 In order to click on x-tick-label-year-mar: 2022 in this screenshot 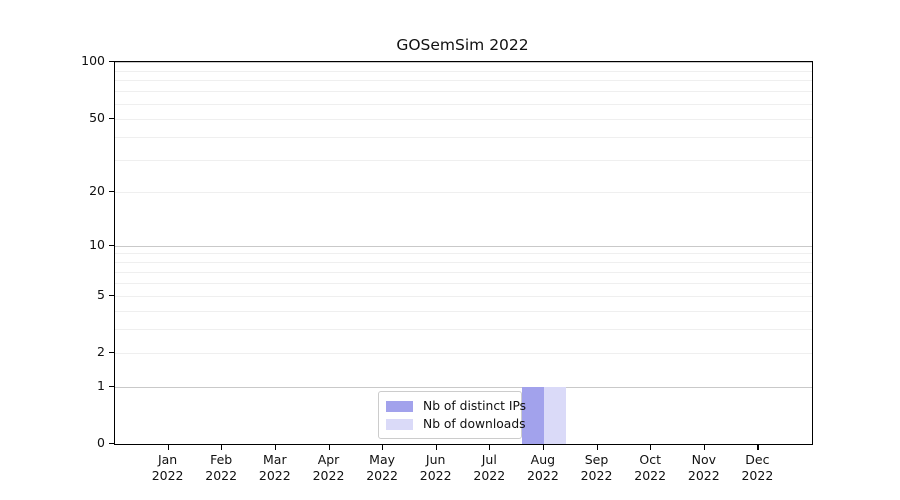, I will do `click(274, 475)`.